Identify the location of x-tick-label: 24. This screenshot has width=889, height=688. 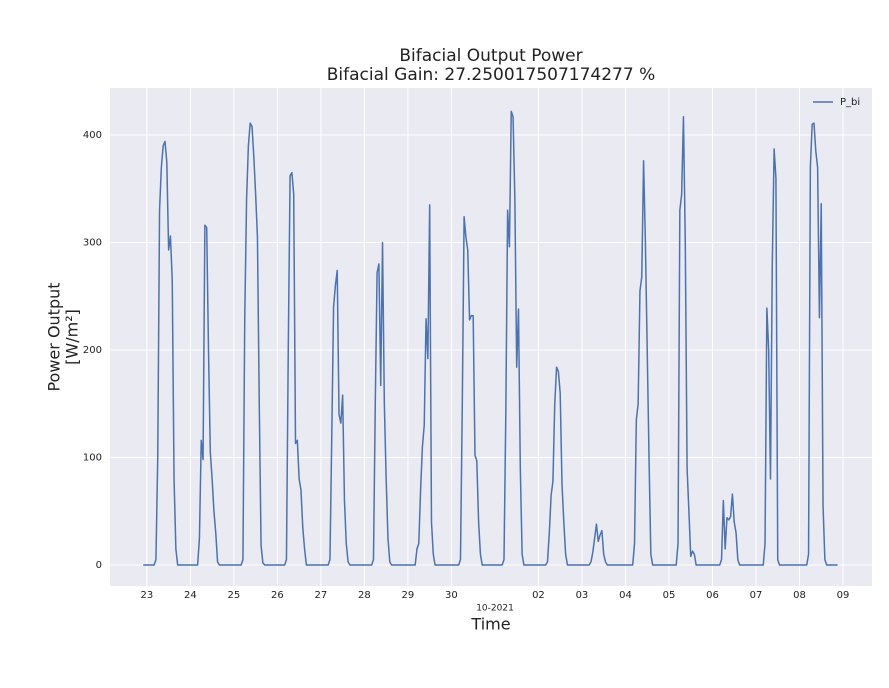
(190, 595).